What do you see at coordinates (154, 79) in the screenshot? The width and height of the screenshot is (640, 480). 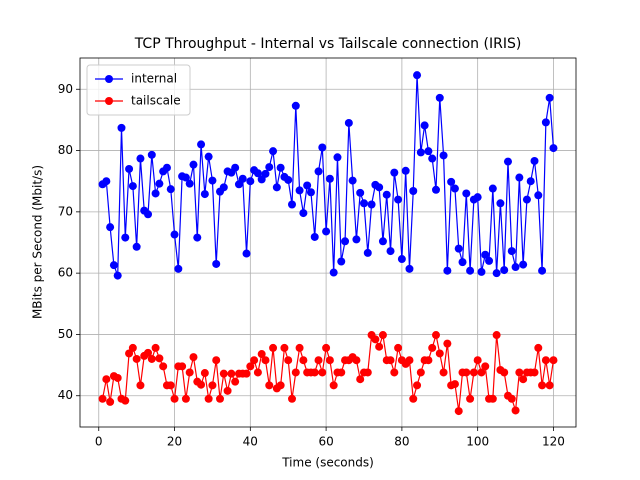 I see `legend-label: internal` at bounding box center [154, 79].